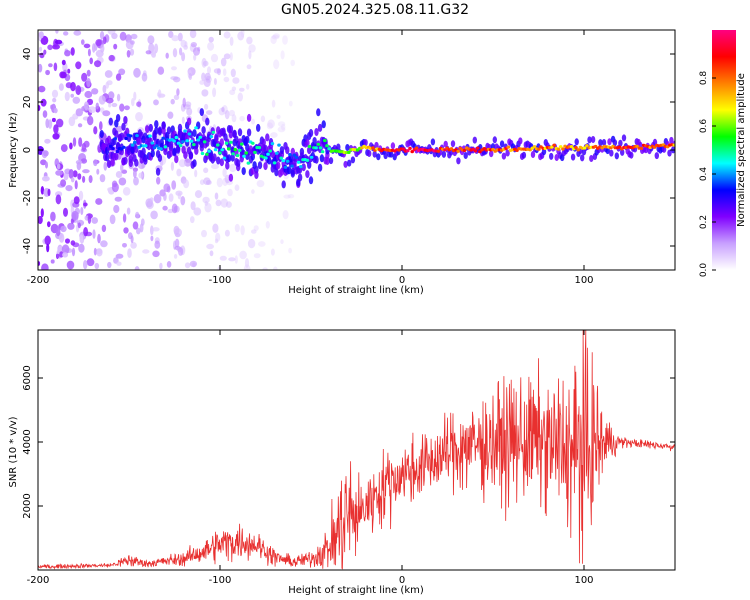 Image resolution: width=750 pixels, height=600 pixels. What do you see at coordinates (13, 150) in the screenshot?
I see `spectrogram-ylabel: Frequency (Hz)` at bounding box center [13, 150].